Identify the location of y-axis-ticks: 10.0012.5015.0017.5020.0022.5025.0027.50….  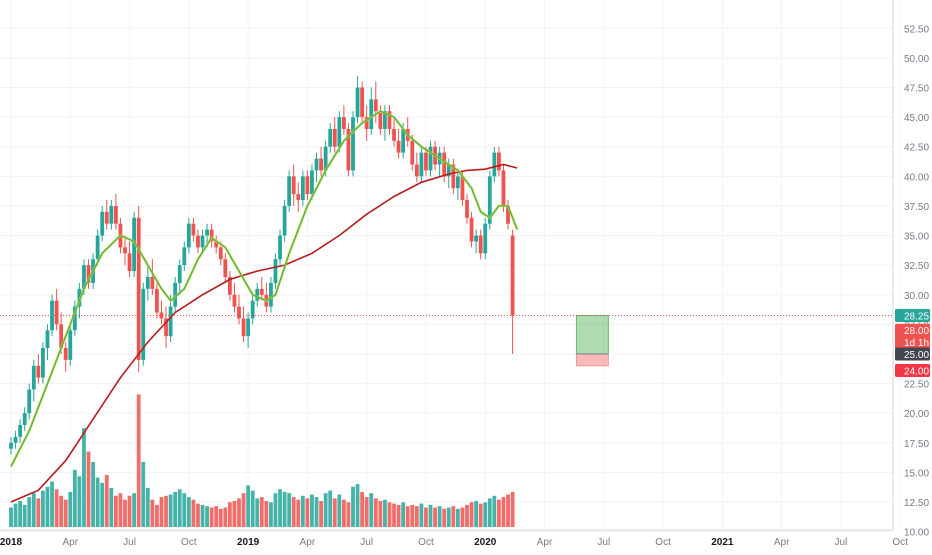
(916, 281).